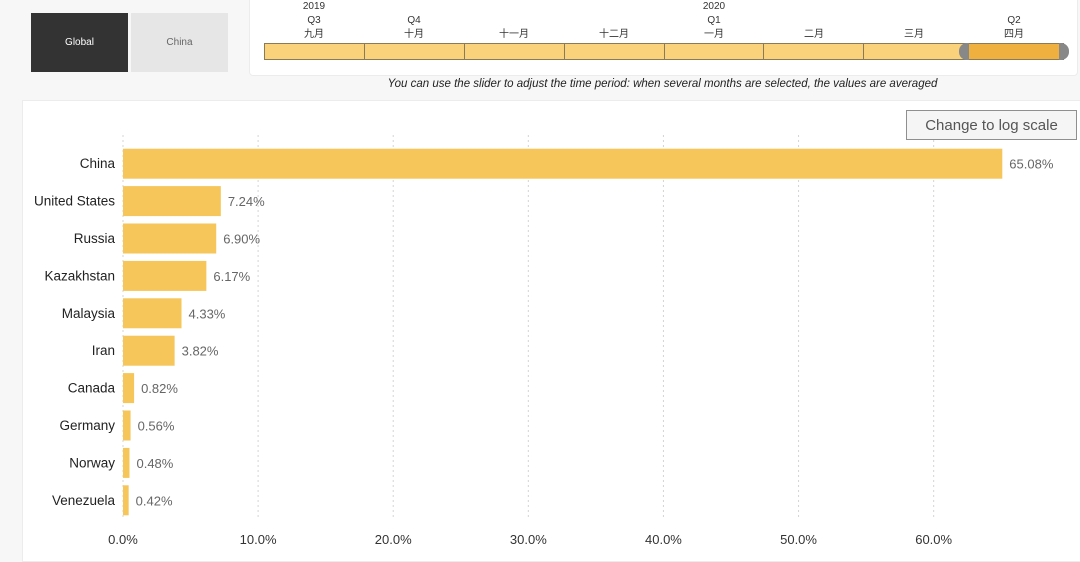 The image size is (1080, 562). Describe the element at coordinates (314, 20) in the screenshot. I see `timeline-quarter-label: Q3` at that location.